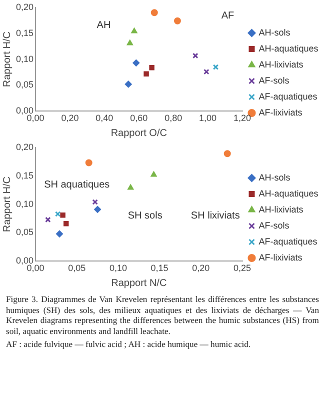 Image resolution: width=325 pixels, height=393 pixels. Describe the element at coordinates (162, 315) in the screenshot. I see `caption: Figure 3. Diagrammes de Van Krevelen représentant les différences entre les substances humiques (SH) des sols, des milieux aquatiques et des lixiviats de décharges — Van Krevelen diagrams representing the differences between the humic substances (HS) from soil, aquatic environments and landfill leachate.` at that location.